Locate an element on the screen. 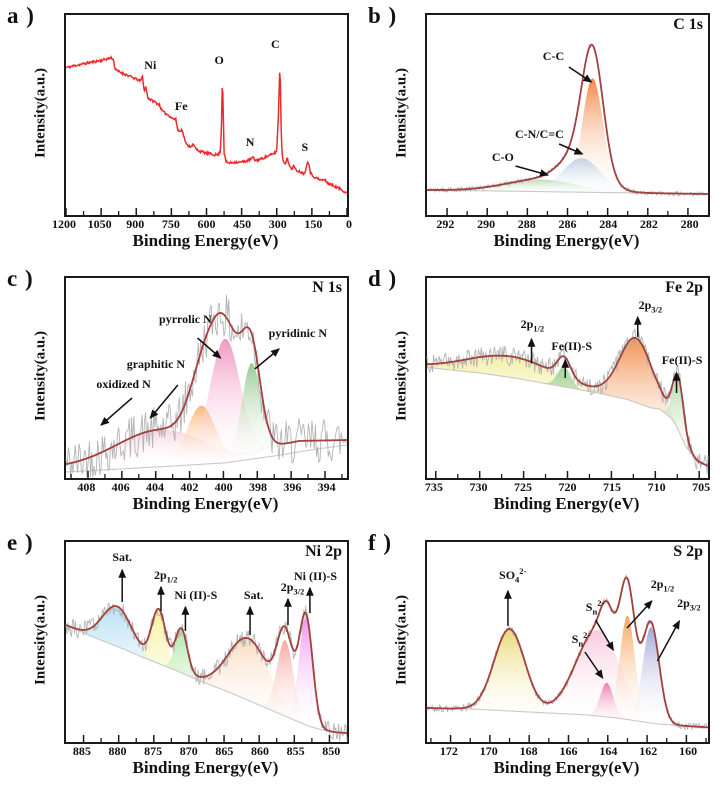  annotation-label: Ni (II)-S is located at coordinates (195, 595).